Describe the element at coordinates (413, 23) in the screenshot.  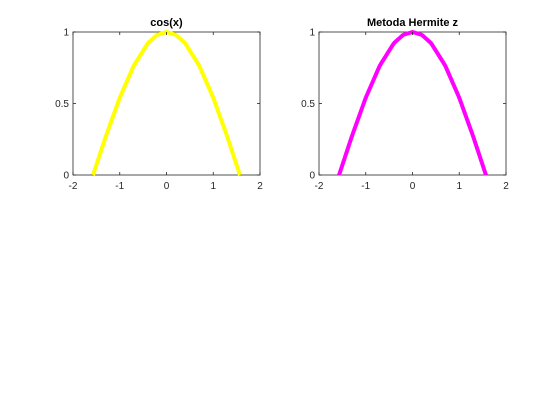
I see `subplot-title: Metoda Hermite z` at that location.